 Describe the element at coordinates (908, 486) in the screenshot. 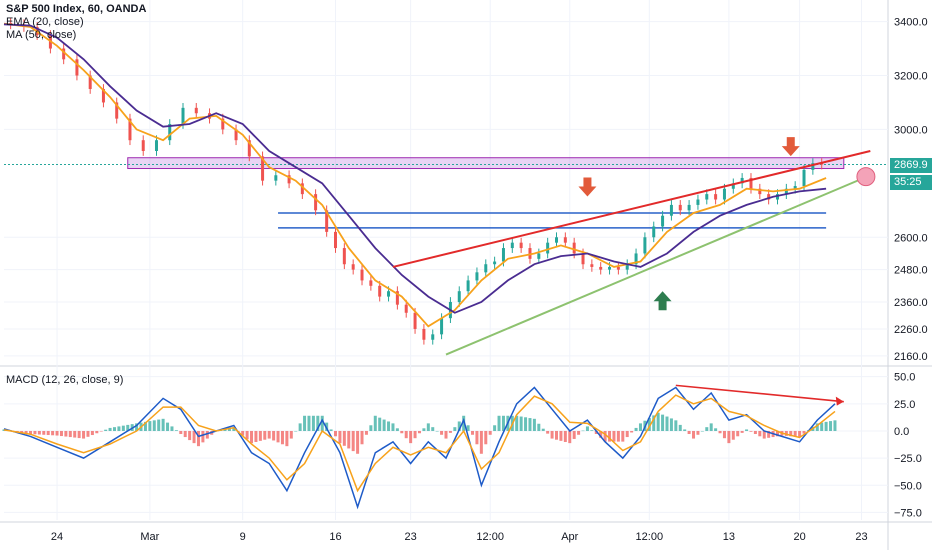

I see `macd-tick-label: −50.0` at that location.